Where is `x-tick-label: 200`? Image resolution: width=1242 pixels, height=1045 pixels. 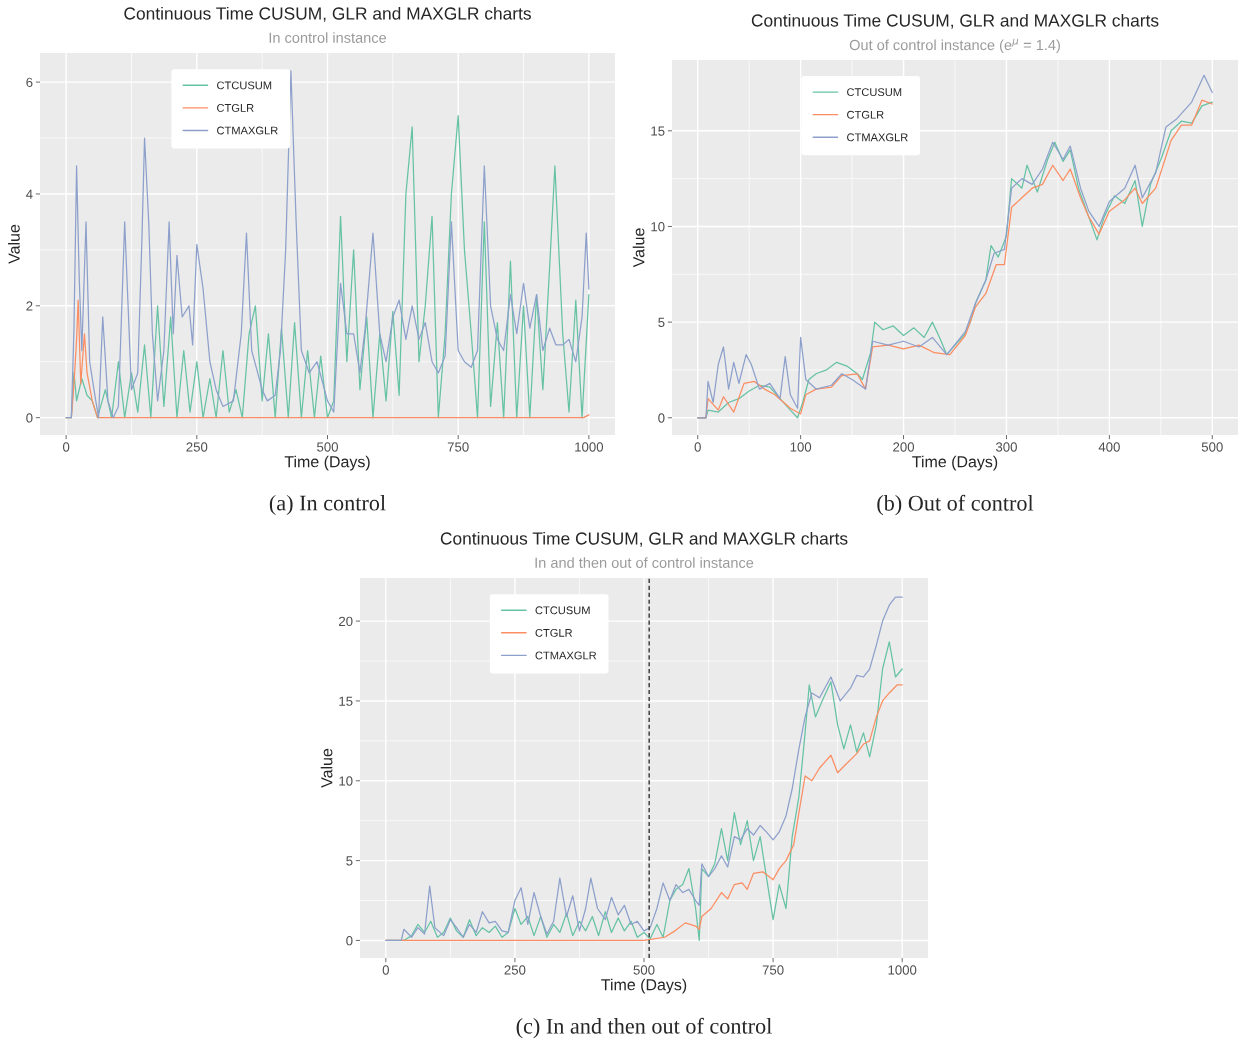 x-tick-label: 200 is located at coordinates (904, 447).